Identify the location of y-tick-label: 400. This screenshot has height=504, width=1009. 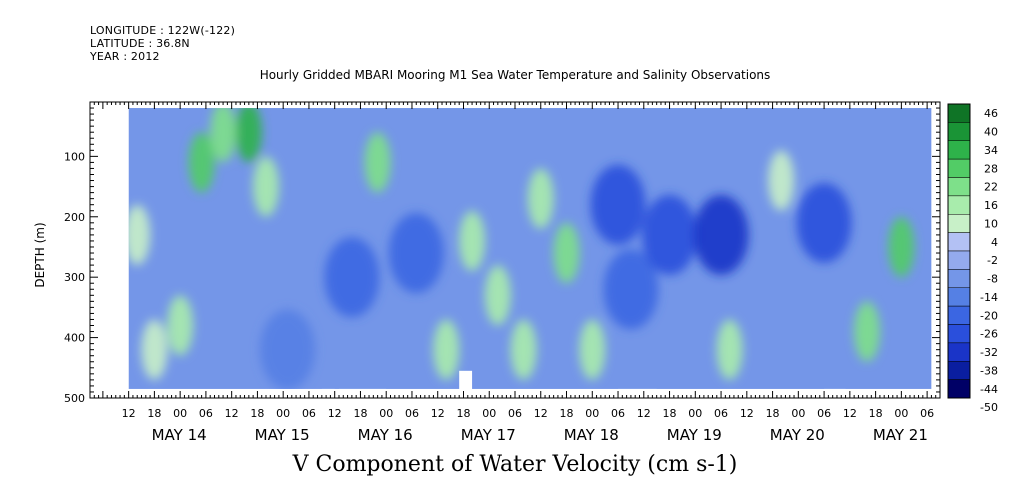
(74, 338).